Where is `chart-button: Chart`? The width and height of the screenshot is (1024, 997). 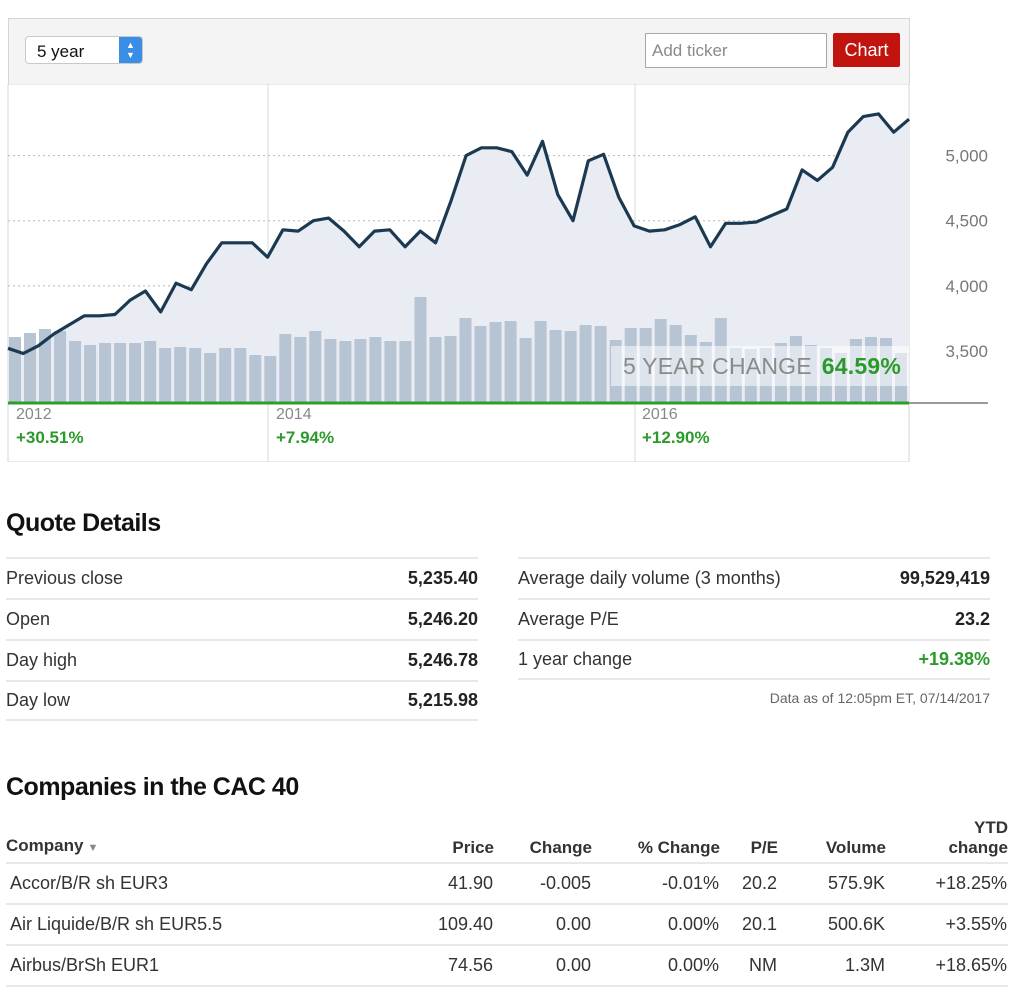 chart-button: Chart is located at coordinates (866, 50).